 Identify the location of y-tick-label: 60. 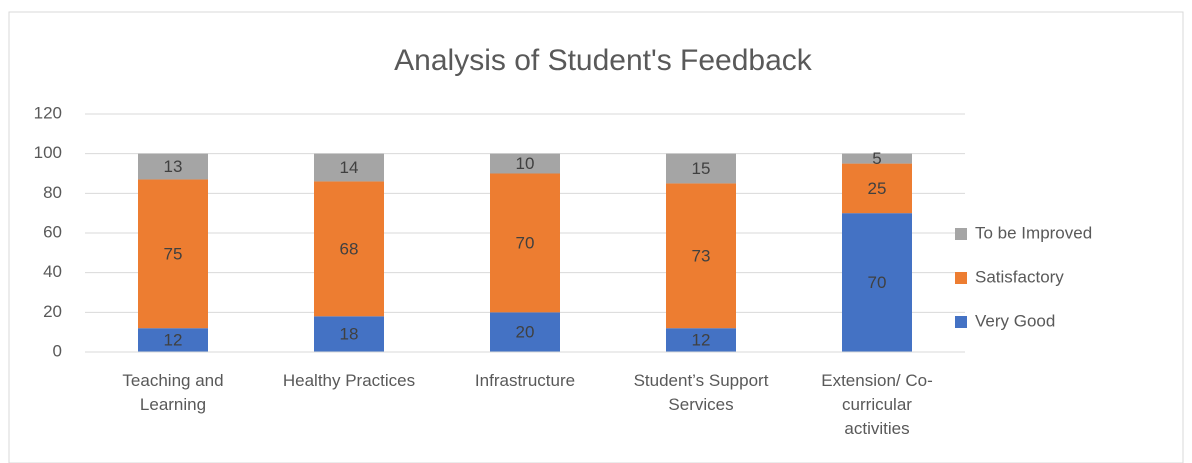
(52, 231).